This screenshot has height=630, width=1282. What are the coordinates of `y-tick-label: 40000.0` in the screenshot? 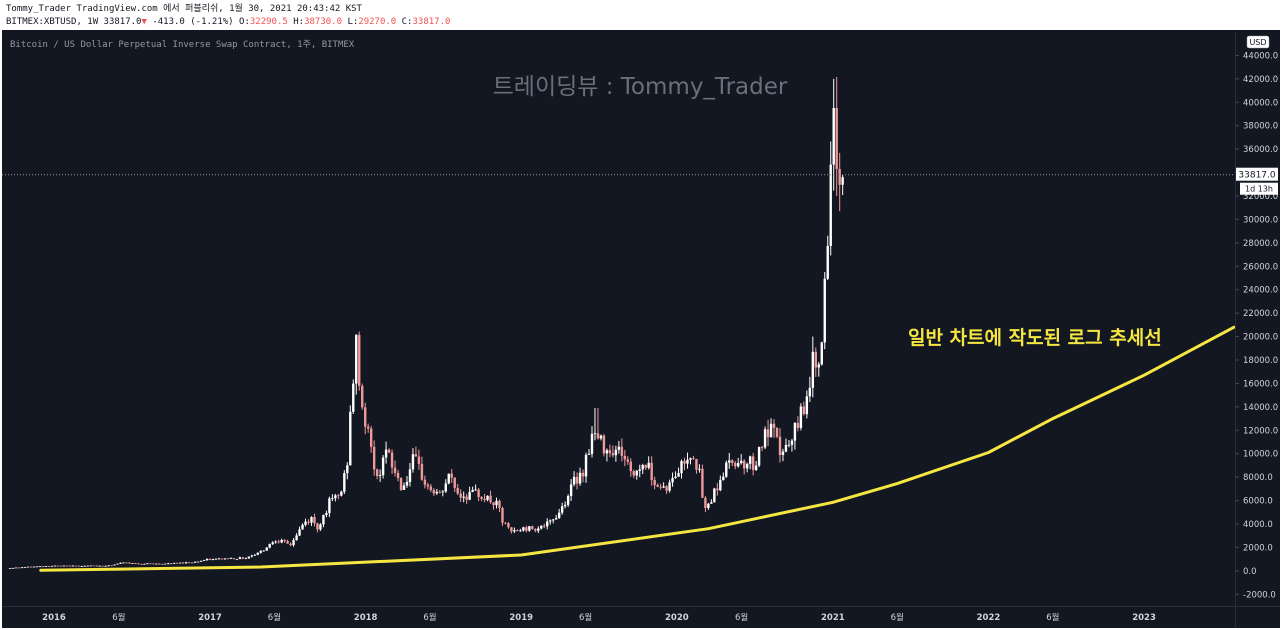 It's located at (1260, 103).